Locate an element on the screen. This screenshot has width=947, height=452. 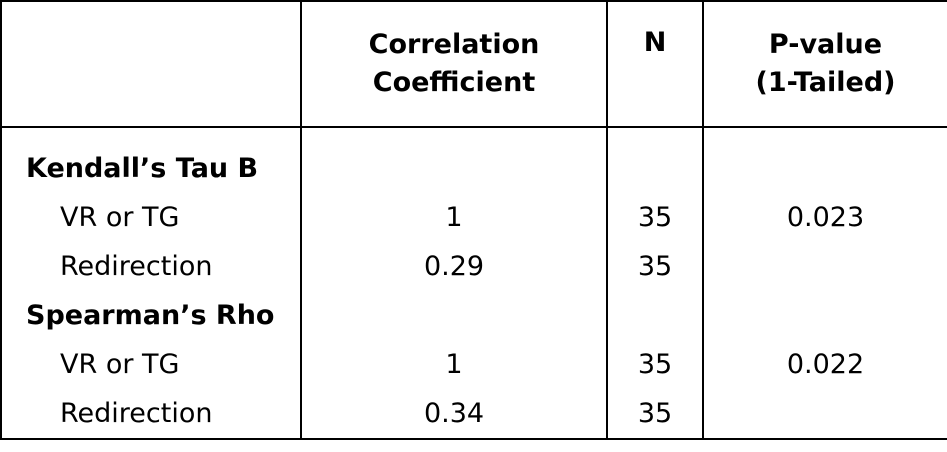
header-empty-cell is located at coordinates (150, 64).